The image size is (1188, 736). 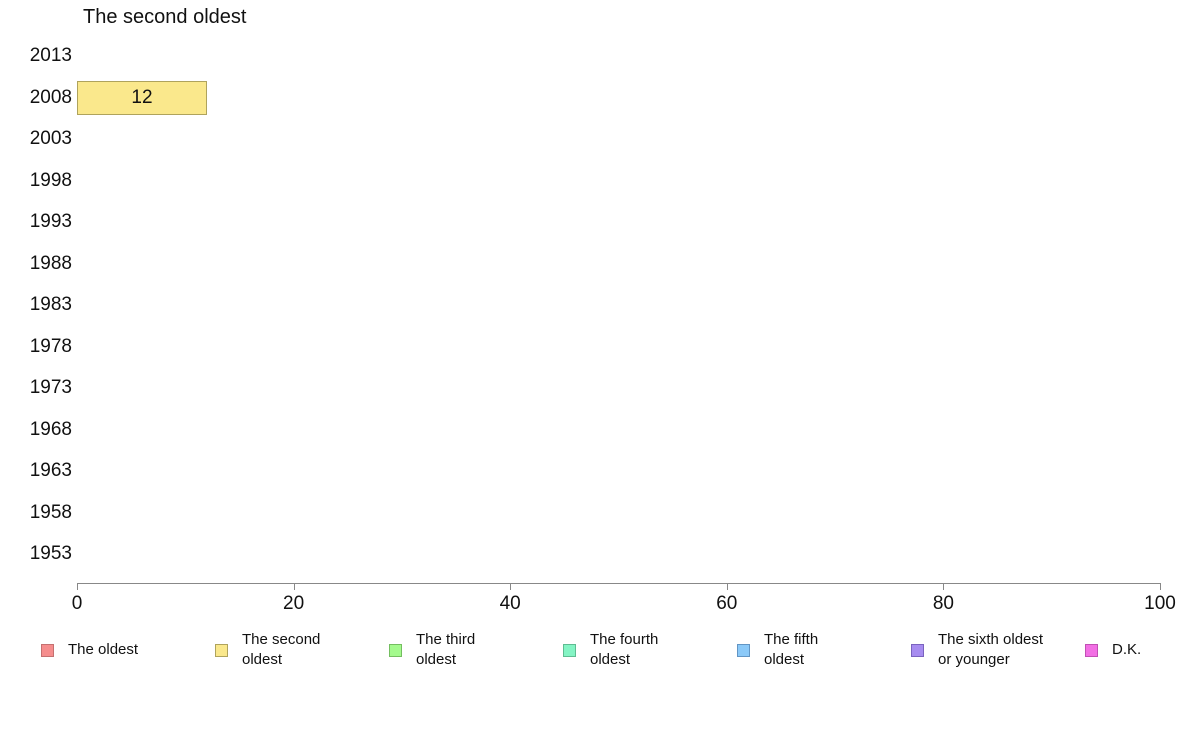 What do you see at coordinates (50, 97) in the screenshot?
I see `y-axis-label: 2008` at bounding box center [50, 97].